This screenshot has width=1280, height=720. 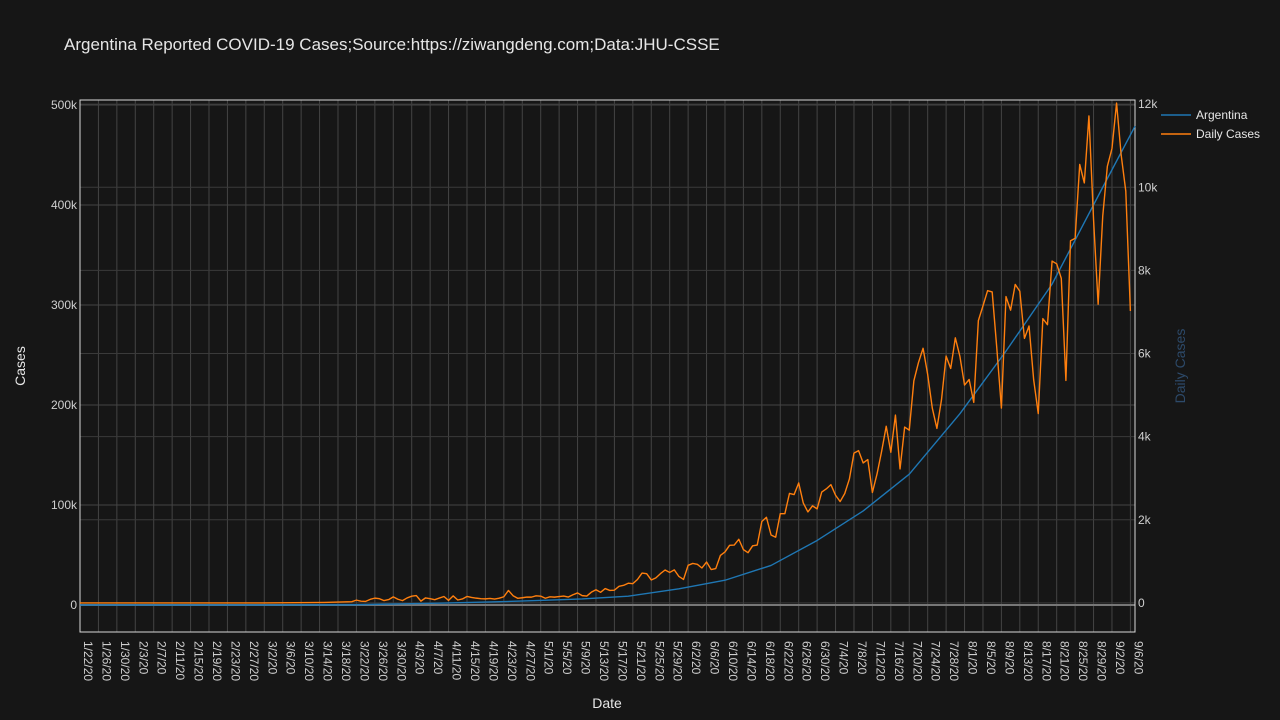 What do you see at coordinates (807, 661) in the screenshot?
I see `x-tick-label: 6/26/20` at bounding box center [807, 661].